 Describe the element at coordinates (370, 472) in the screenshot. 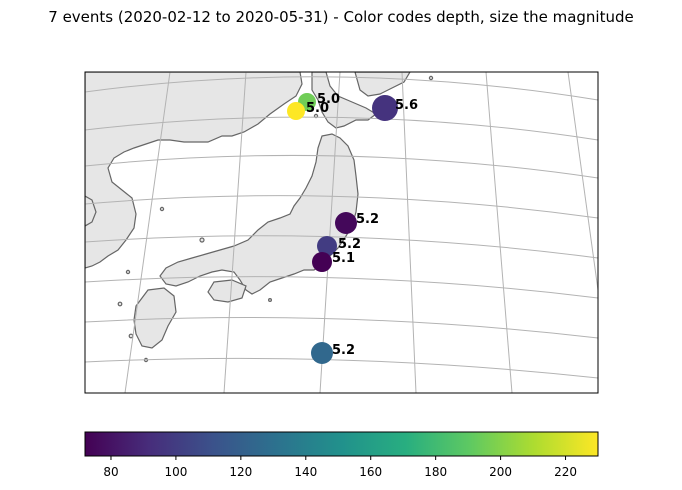

I see `colorbar-tick-label: 160` at that location.